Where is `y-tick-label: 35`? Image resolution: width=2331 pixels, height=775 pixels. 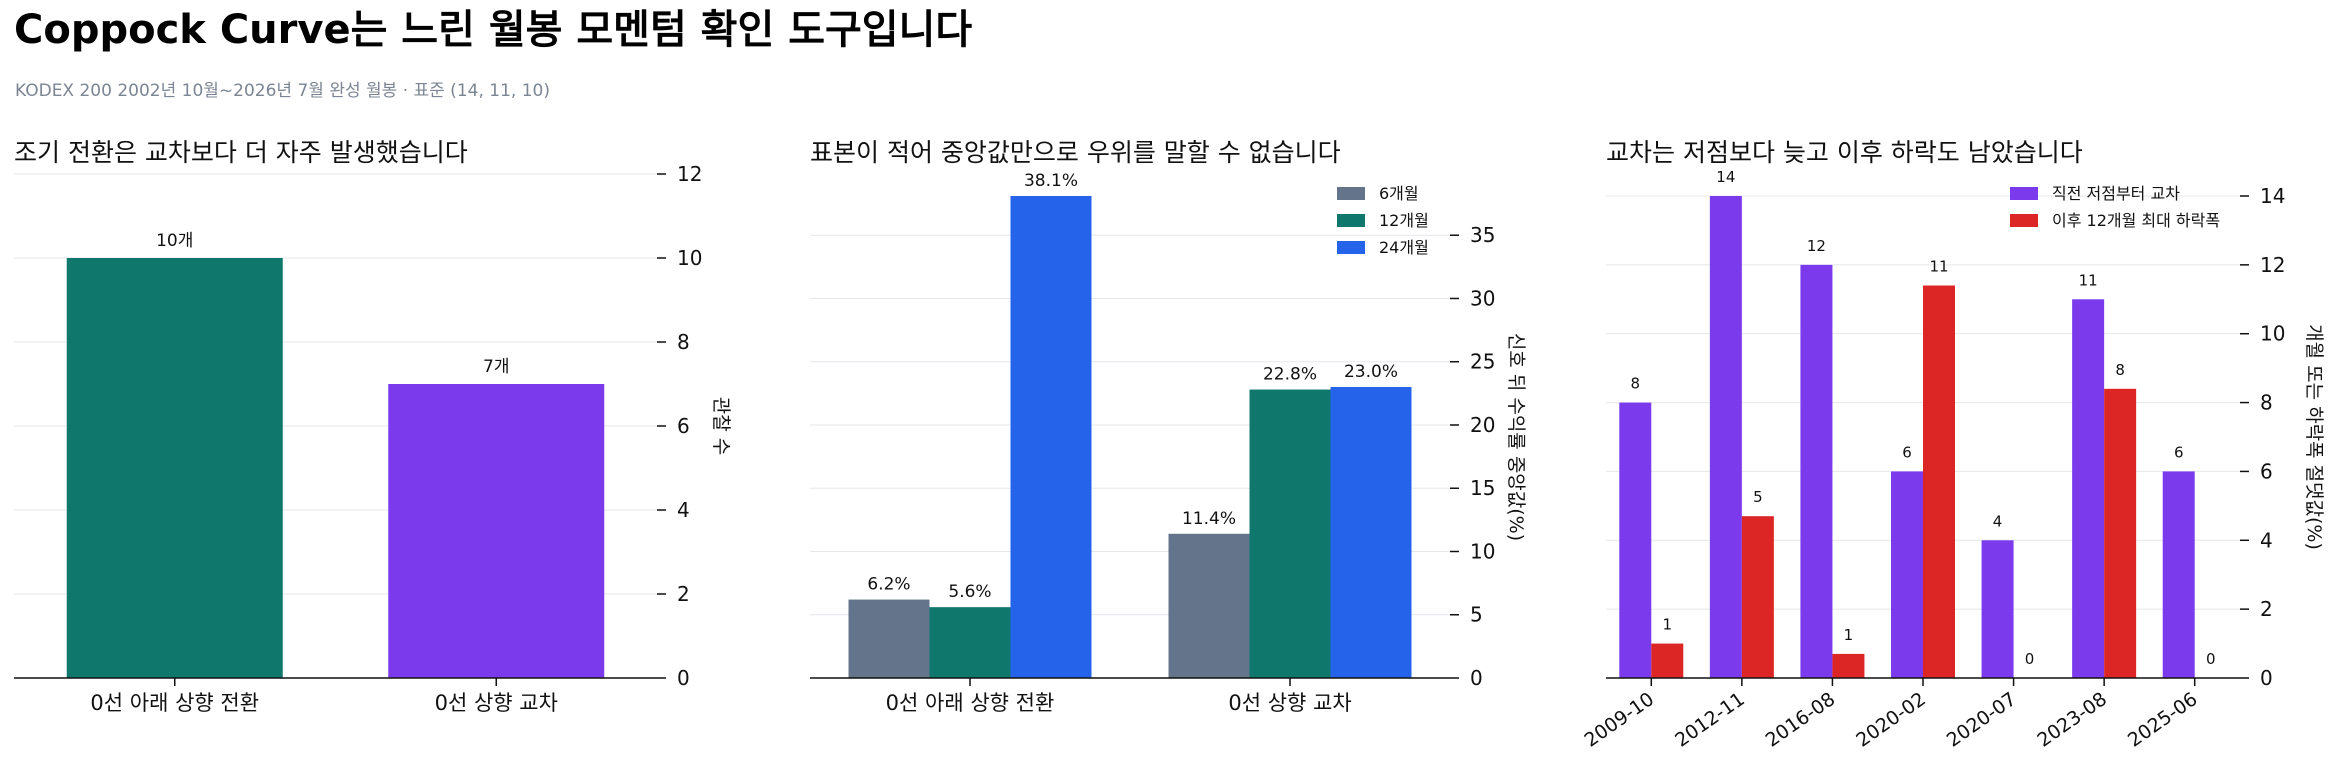
y-tick-label: 35 is located at coordinates (1482, 235).